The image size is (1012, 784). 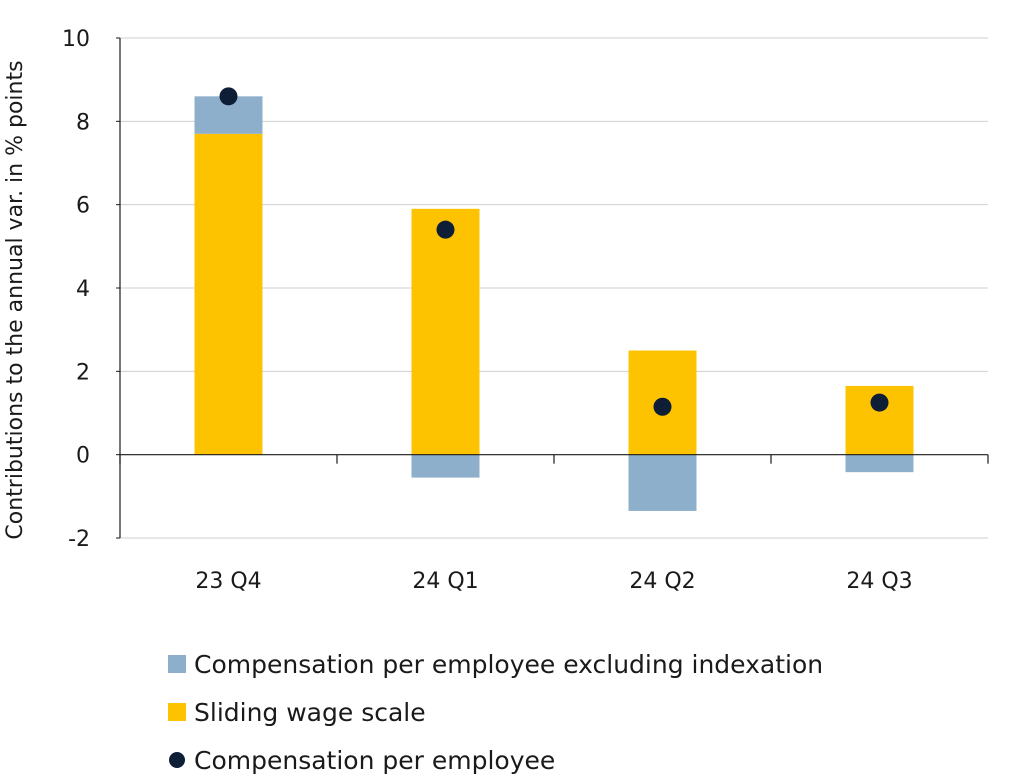 What do you see at coordinates (83, 289) in the screenshot?
I see `y-tick-label: 4` at bounding box center [83, 289].